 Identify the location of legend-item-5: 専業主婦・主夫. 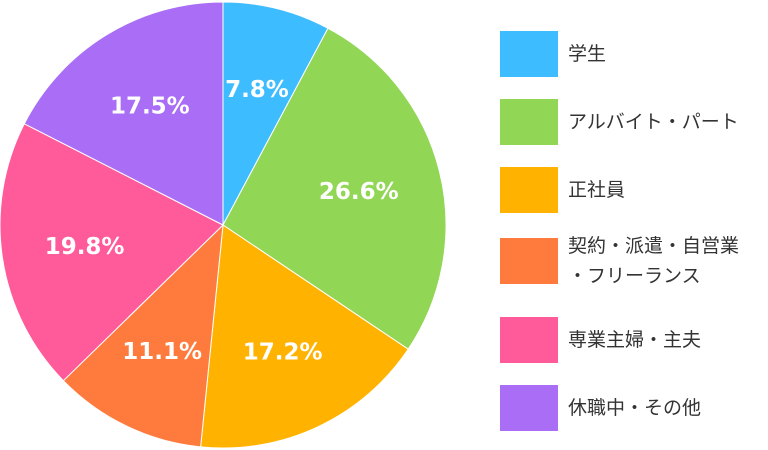
(600, 340).